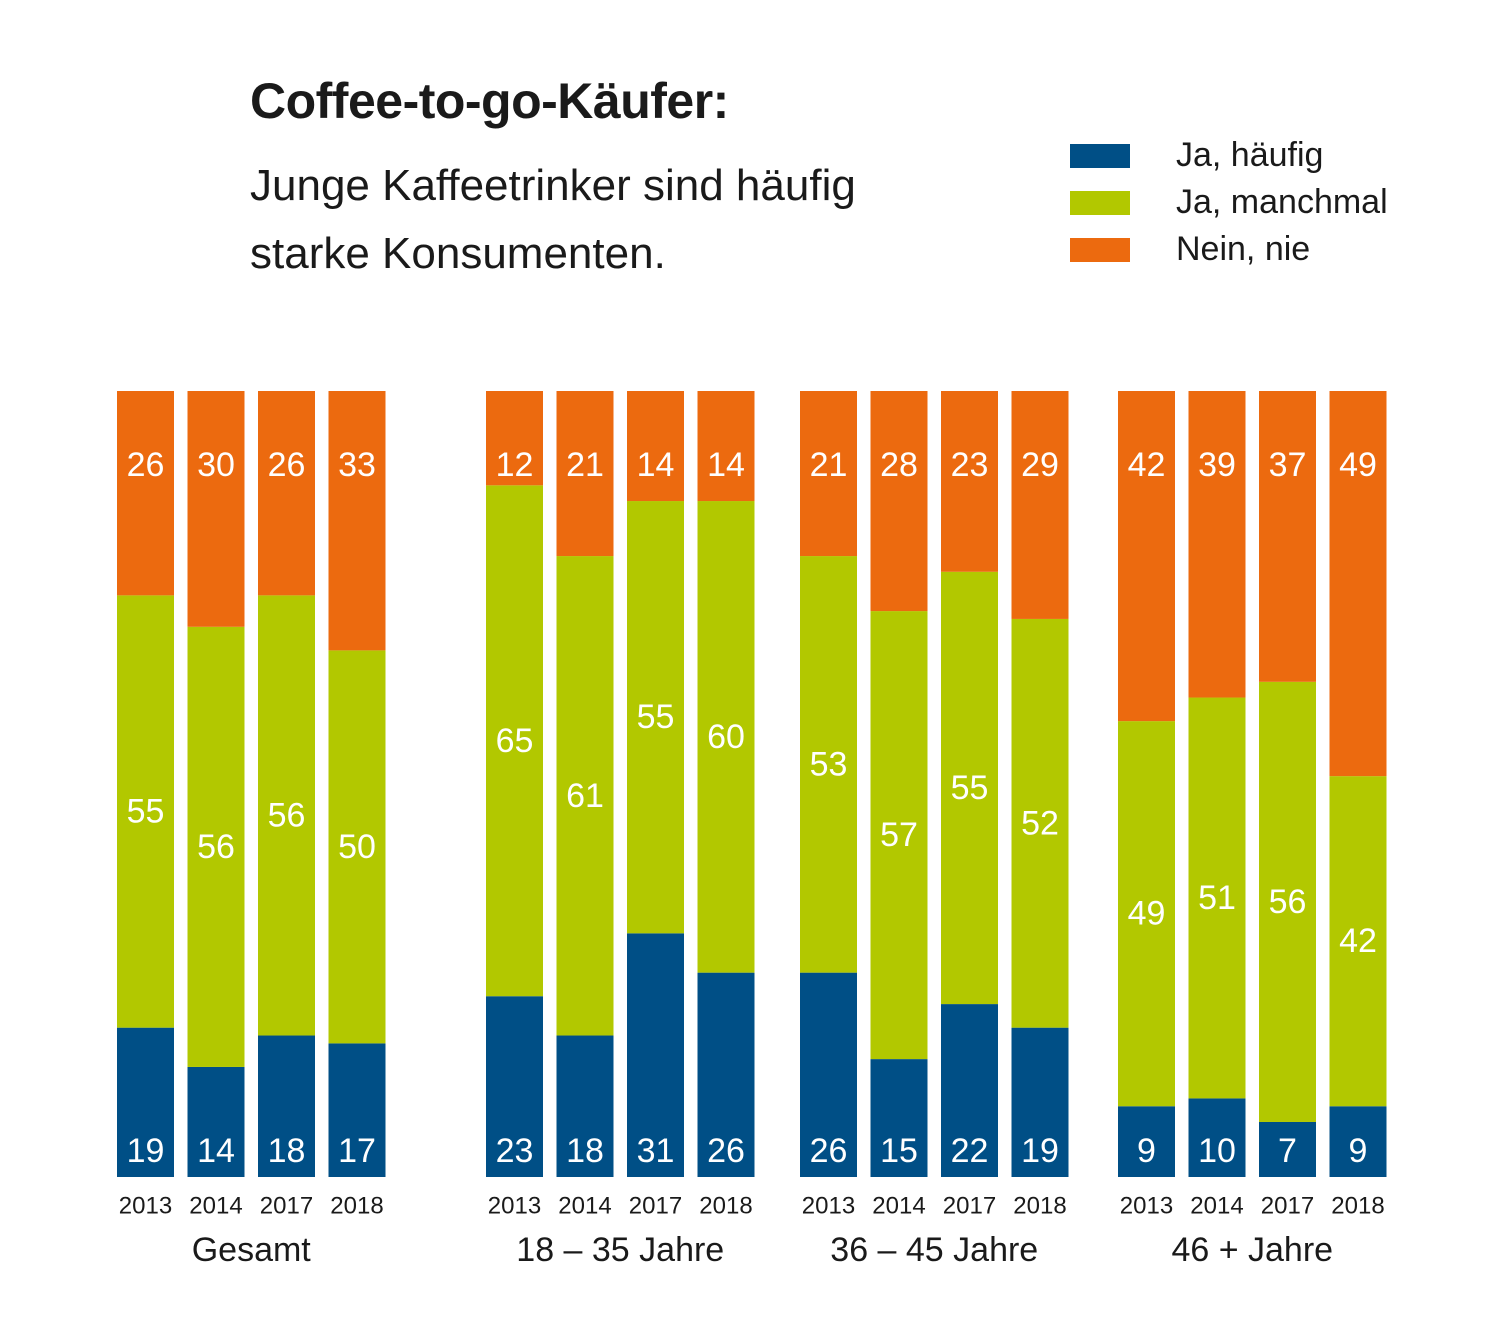 The height and width of the screenshot is (1322, 1500). Describe the element at coordinates (1358, 1141) in the screenshot. I see `bar-46-jahre-2018-haeufig` at that location.